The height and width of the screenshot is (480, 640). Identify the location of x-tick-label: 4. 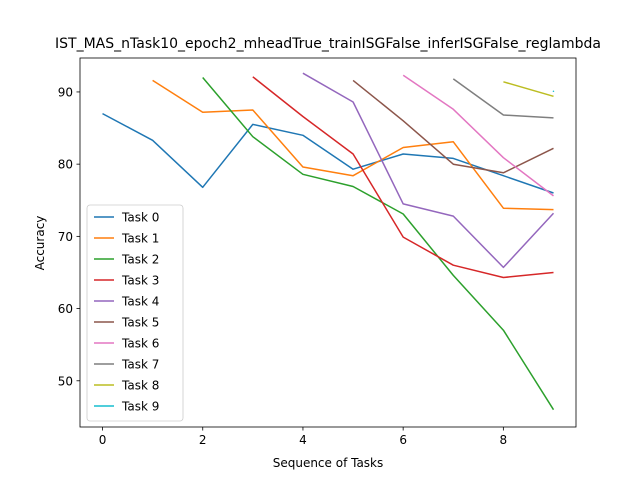
(303, 440).